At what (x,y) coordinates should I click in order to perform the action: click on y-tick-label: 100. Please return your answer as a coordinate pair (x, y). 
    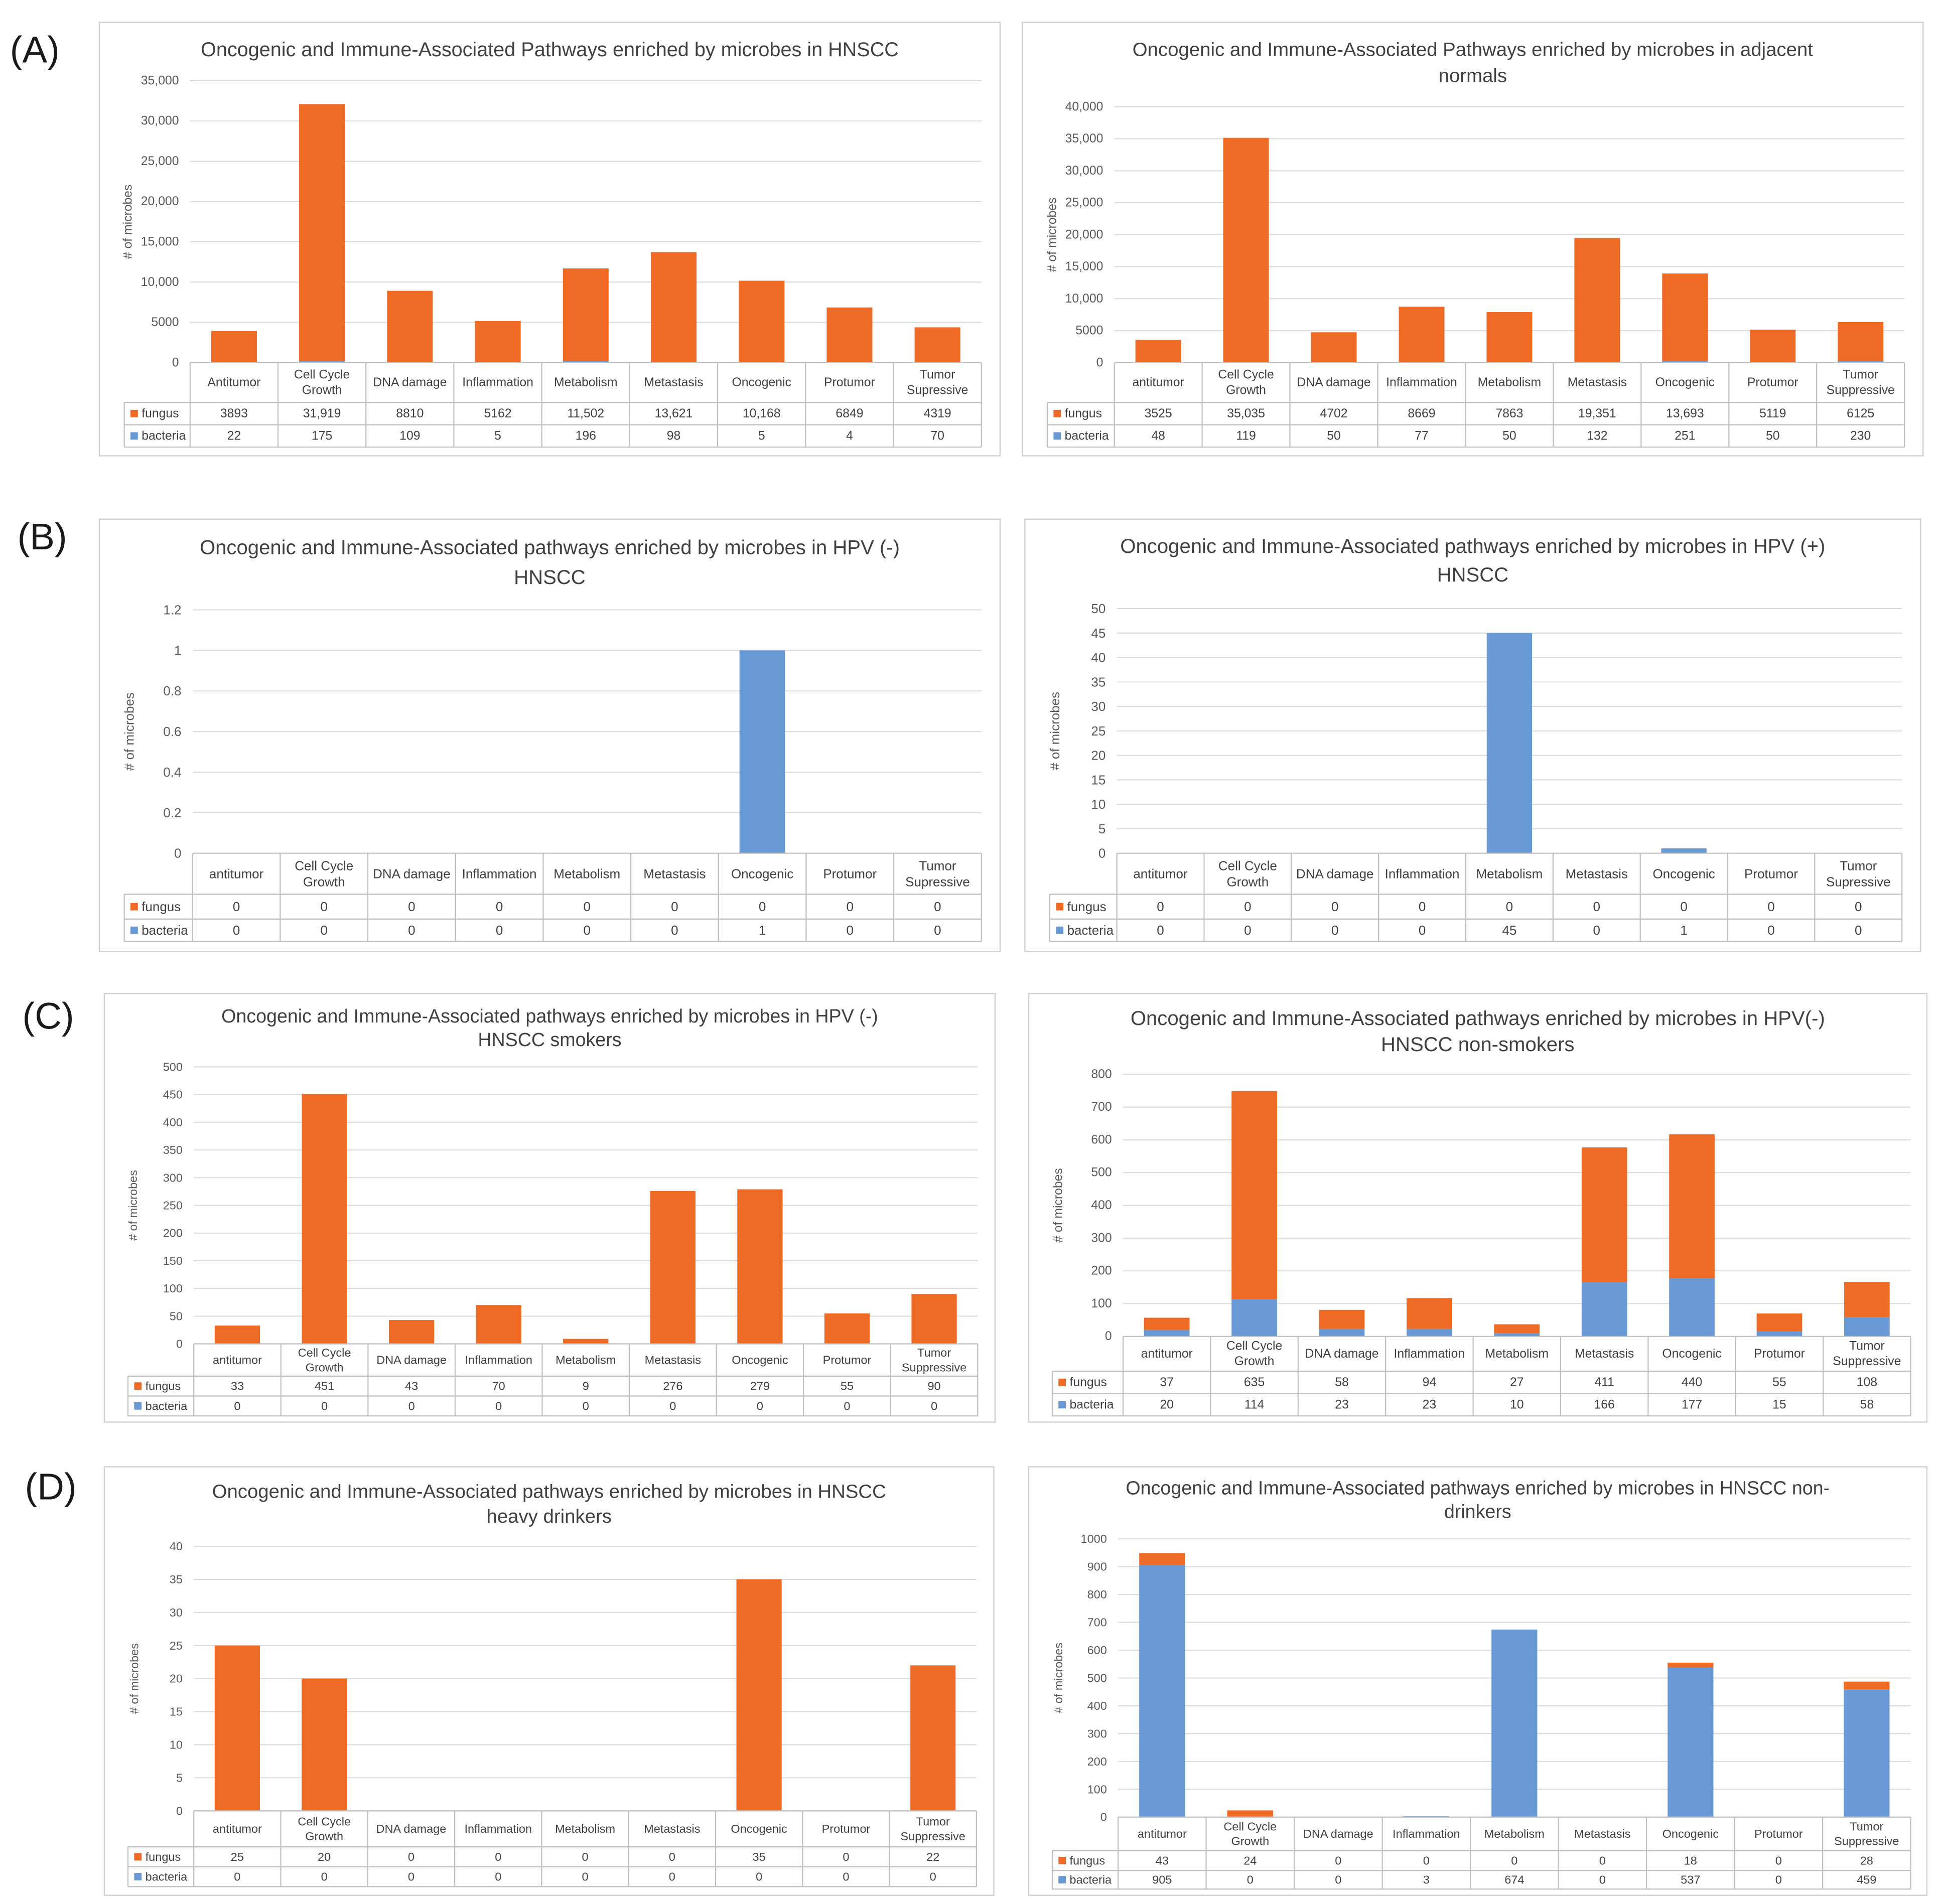
    Looking at the image, I should click on (1101, 1303).